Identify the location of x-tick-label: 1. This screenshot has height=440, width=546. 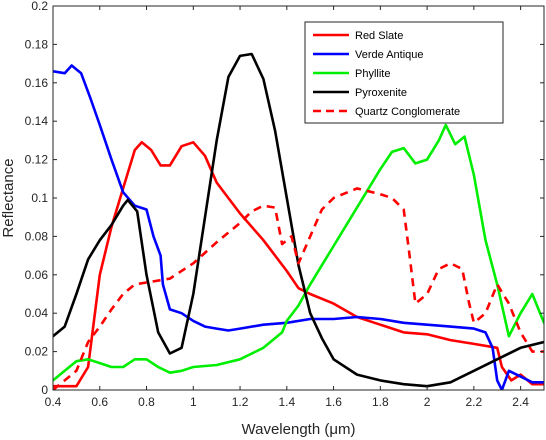
(193, 402).